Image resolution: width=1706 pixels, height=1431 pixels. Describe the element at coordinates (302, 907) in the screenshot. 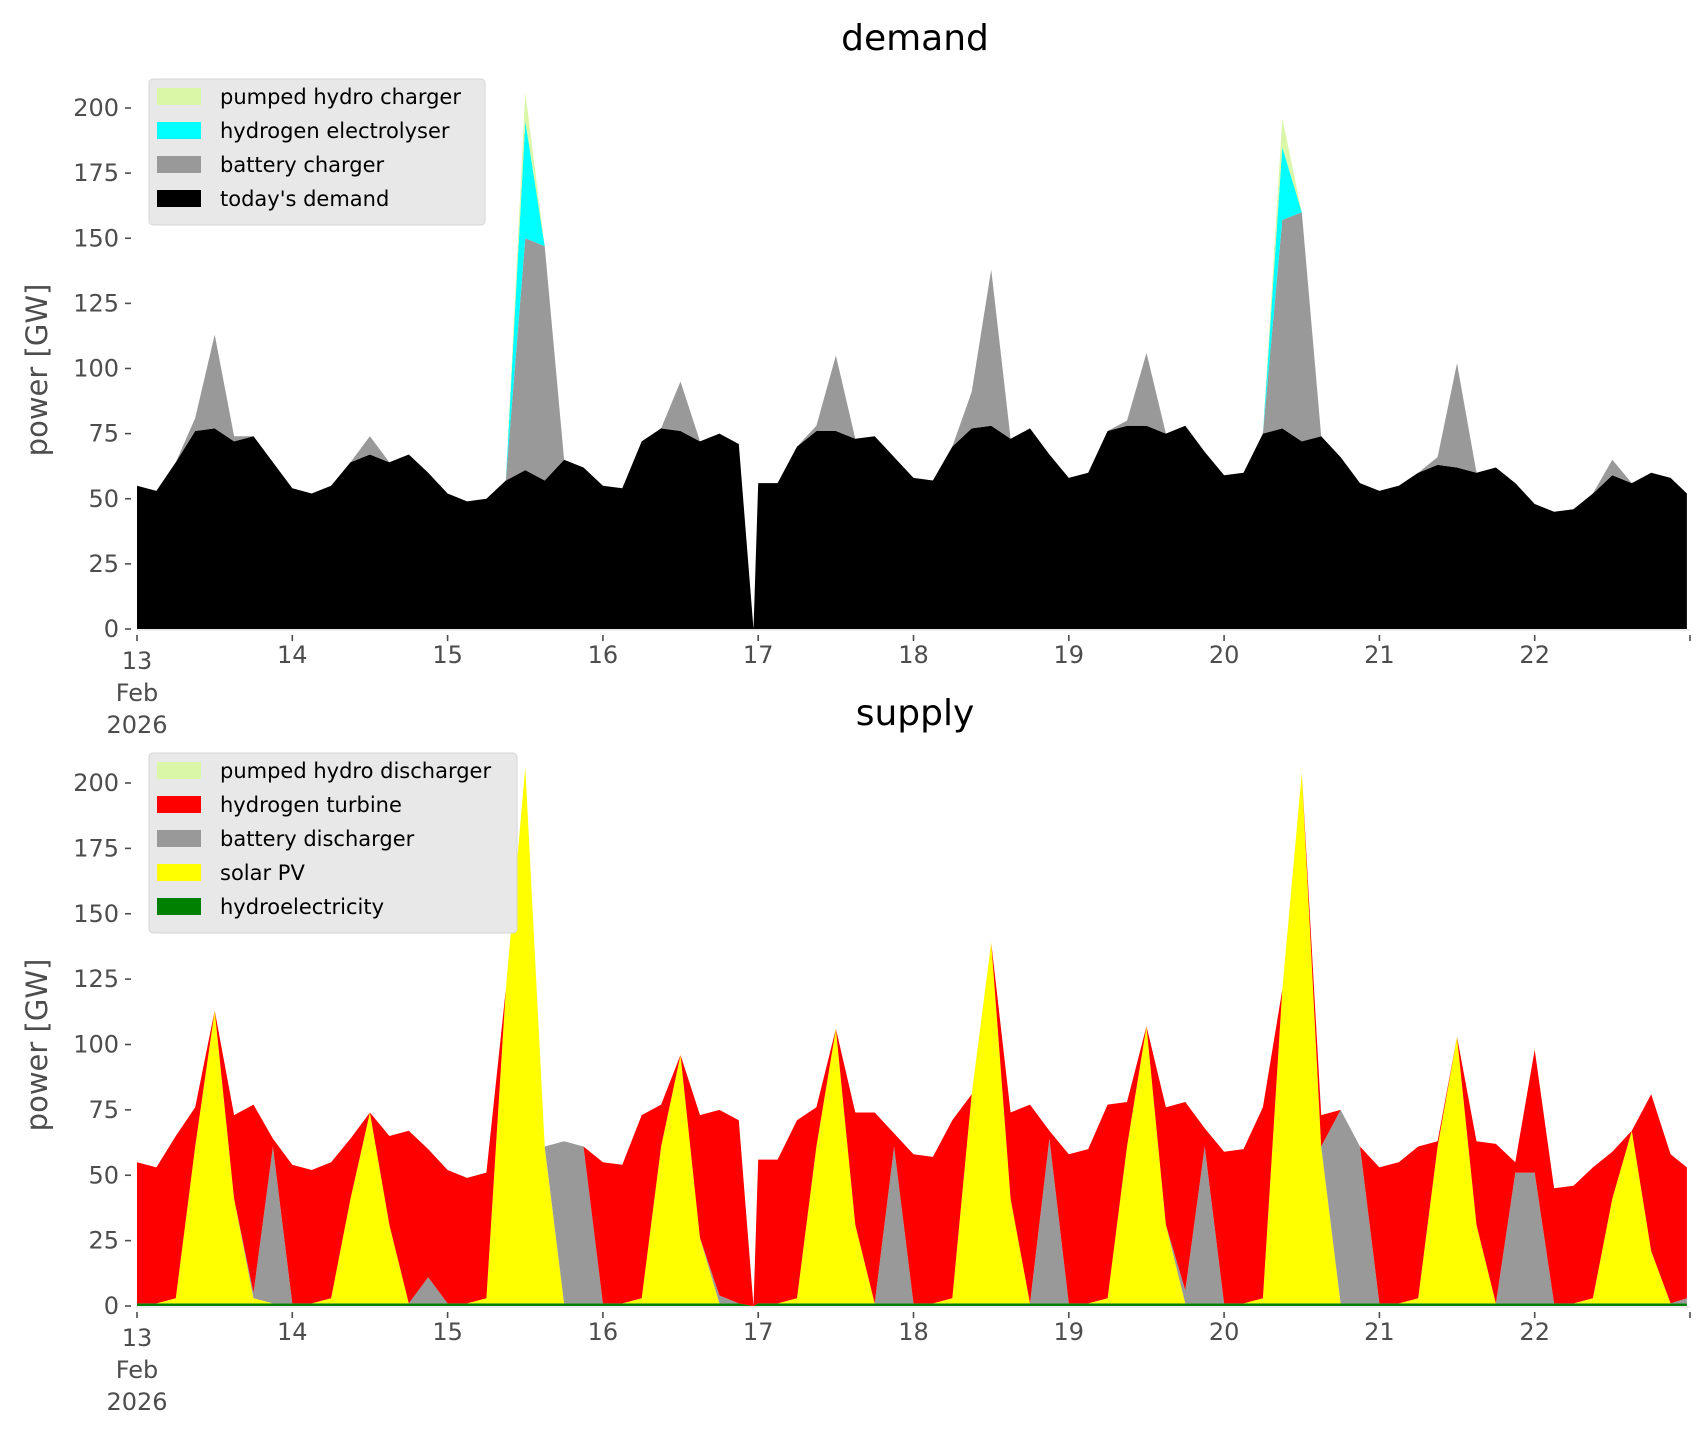

I see `legend-label: hydroelectricity` at that location.